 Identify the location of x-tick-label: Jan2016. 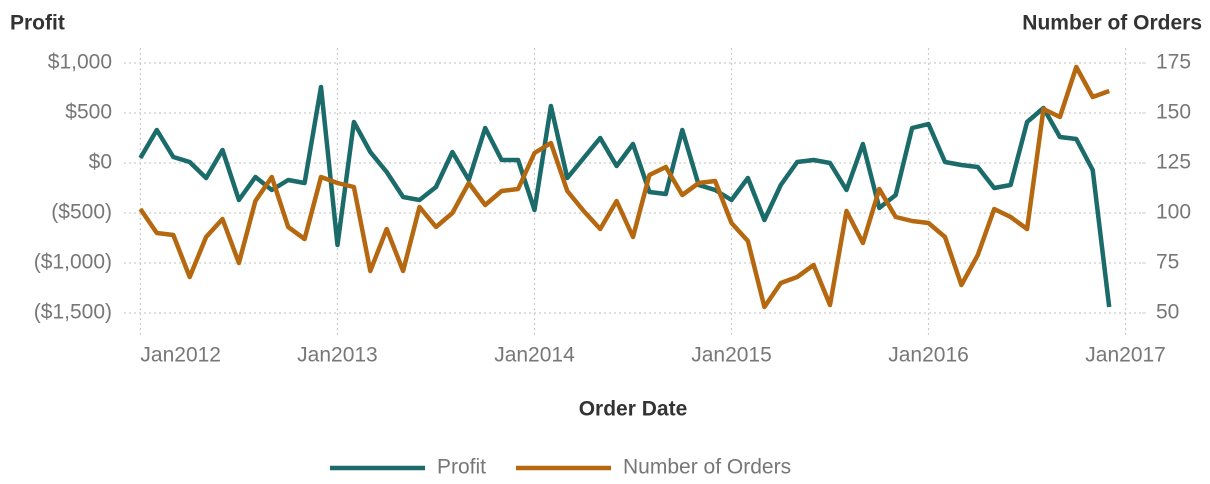
(928, 355).